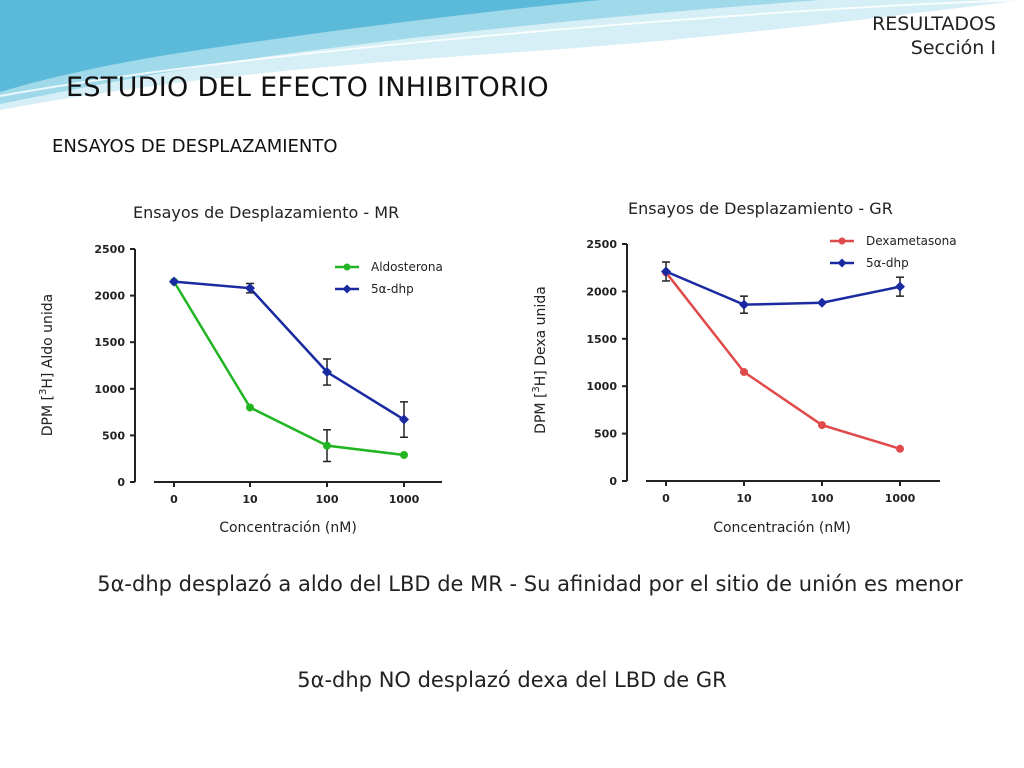  Describe the element at coordinates (250, 499) in the screenshot. I see `mr-x-tick-label: 10` at that location.